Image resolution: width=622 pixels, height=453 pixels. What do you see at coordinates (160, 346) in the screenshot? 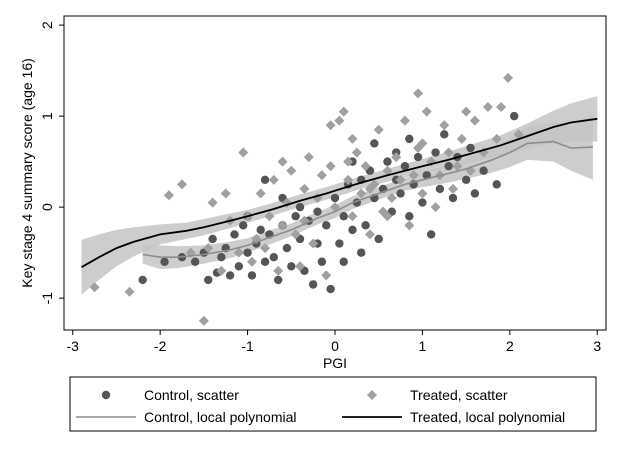
I see `x-tick-label: -2` at bounding box center [160, 346].